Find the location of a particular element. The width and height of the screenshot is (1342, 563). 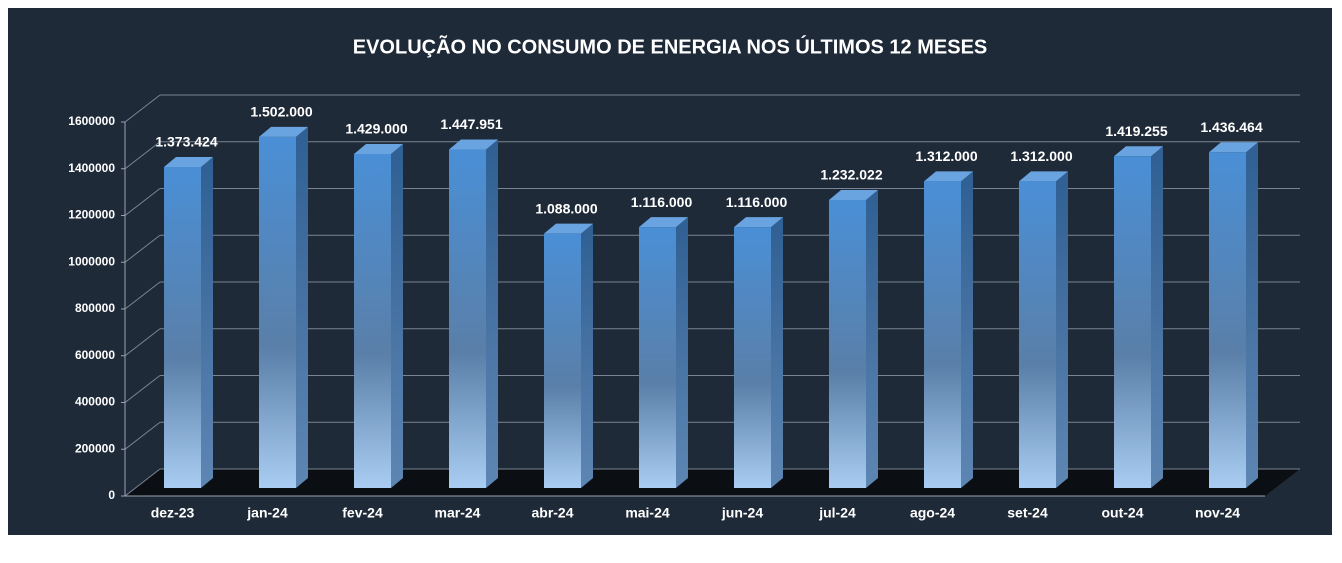

value-label: 1.447.951 is located at coordinates (471, 124).